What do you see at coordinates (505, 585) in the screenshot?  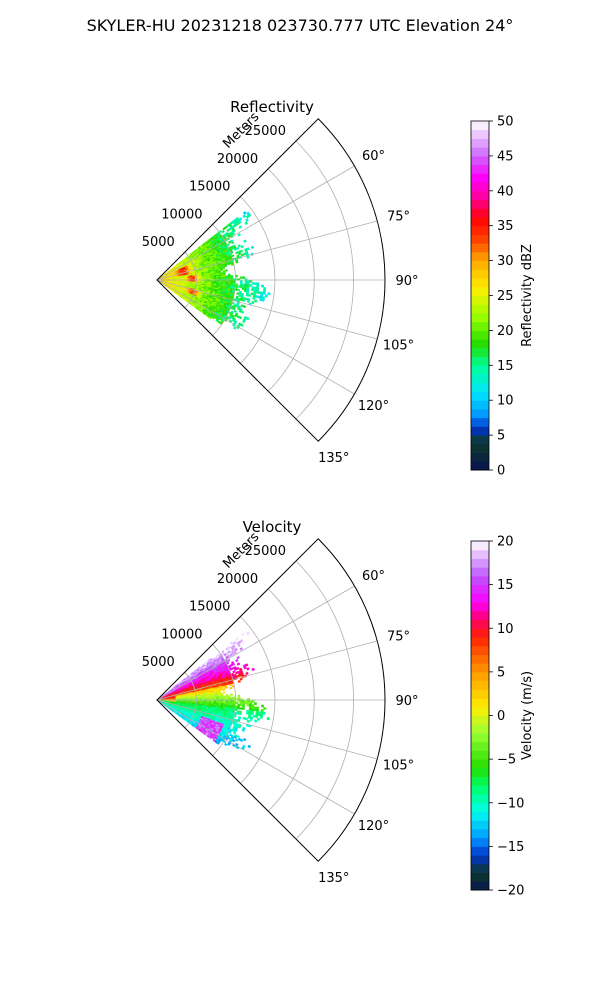 I see `colorbar-tick-label: 15` at bounding box center [505, 585].